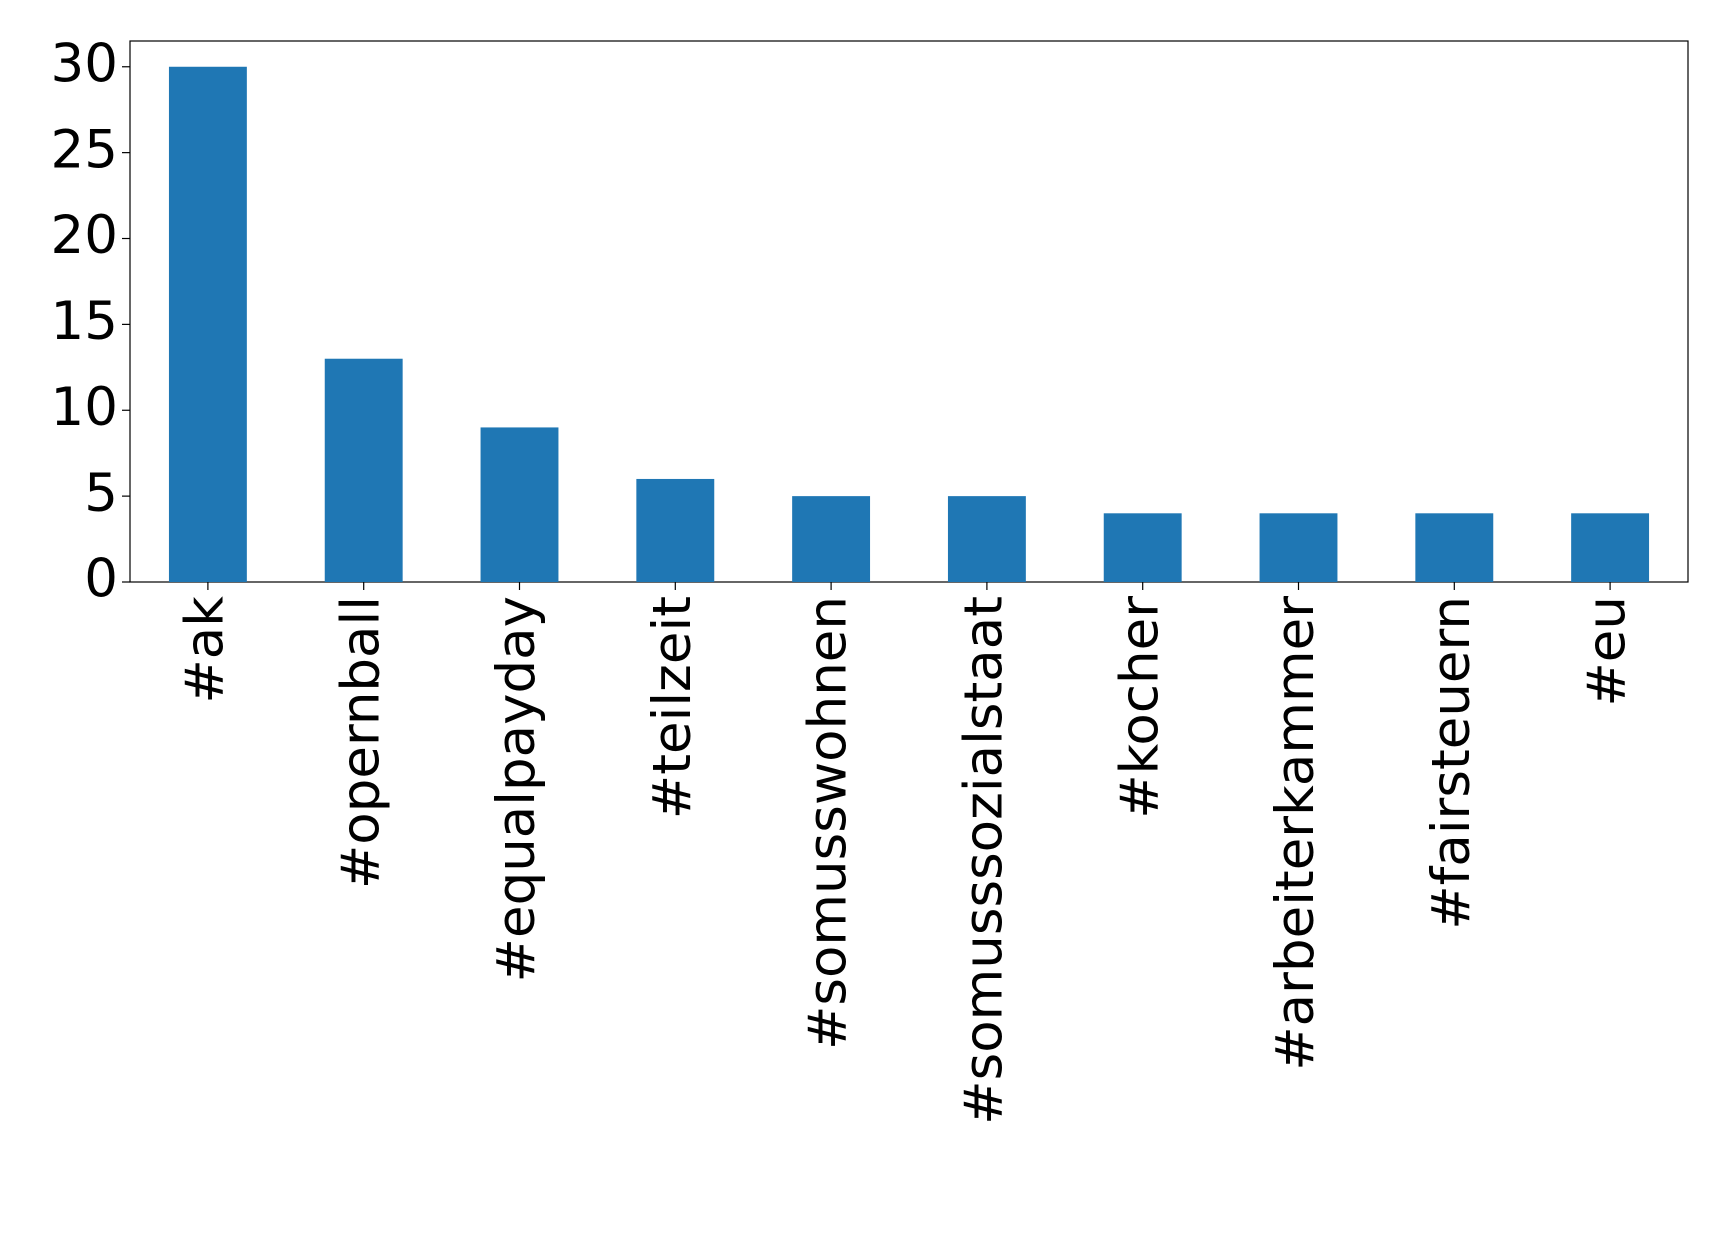 Image resolution: width=1719 pixels, height=1251 pixels. I want to click on x-tick-label: #teilzeit, so click(672, 707).